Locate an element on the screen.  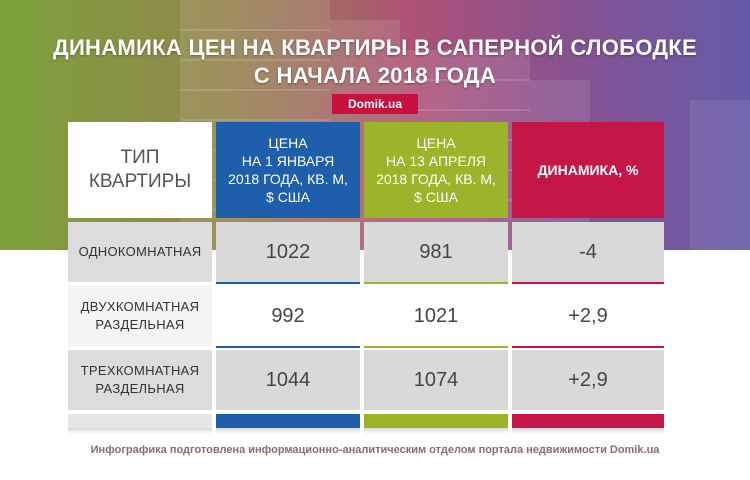
price-jan-cell: 1044 is located at coordinates (288, 380).